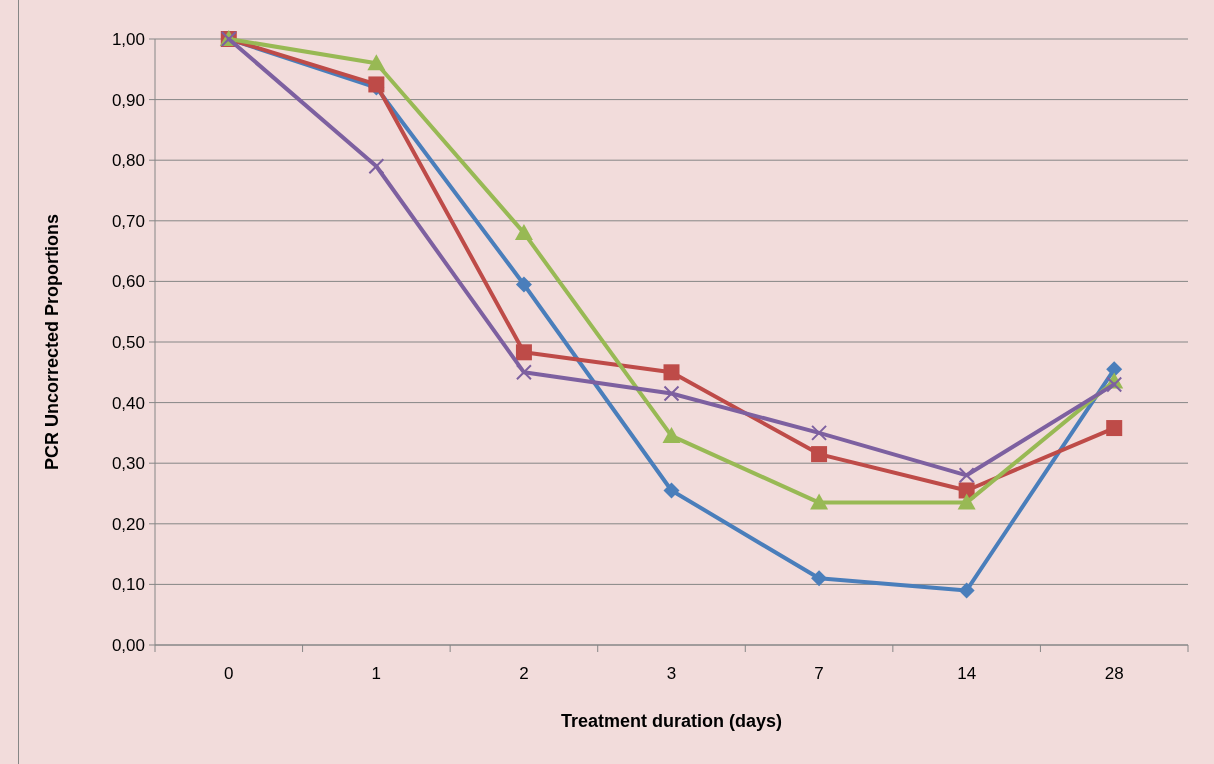 The image size is (1214, 764). Describe the element at coordinates (128, 585) in the screenshot. I see `y-tick-label: 0,10` at that location.